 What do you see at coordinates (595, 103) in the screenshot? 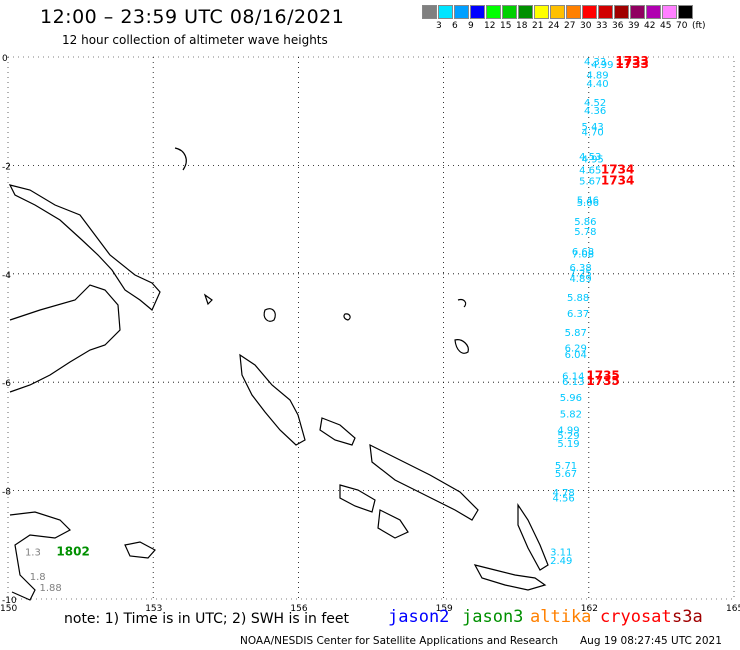
I see `wave-height-label: 4.52` at bounding box center [595, 103].